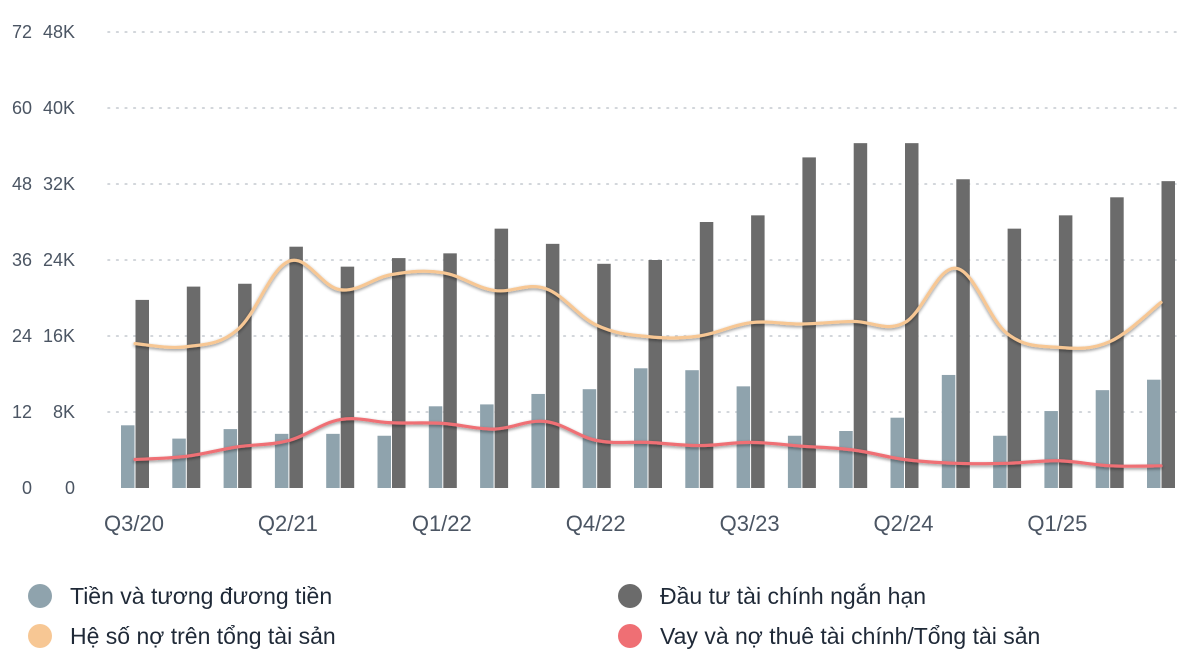 The height and width of the screenshot is (656, 1200). I want to click on legend-label-borrowing-ratio: Vay và nợ thuê tài chính/Tổng tài sản, so click(850, 635).